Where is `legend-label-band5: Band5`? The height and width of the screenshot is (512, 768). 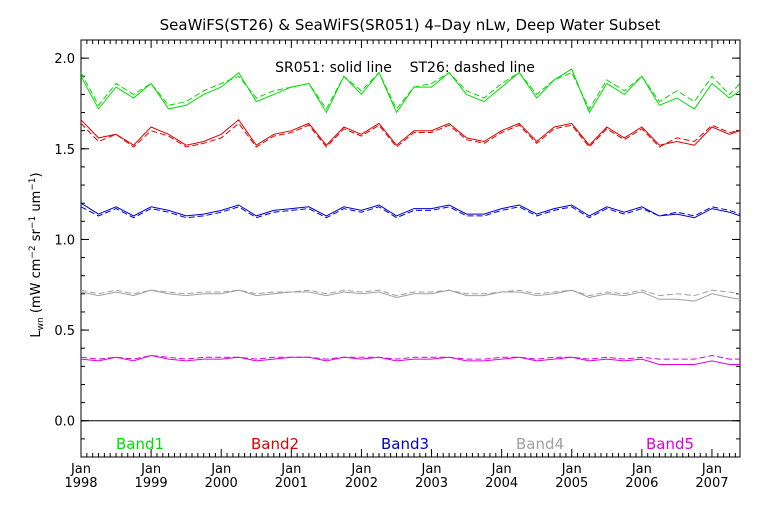
legend-label-band5: Band5 is located at coordinates (670, 444).